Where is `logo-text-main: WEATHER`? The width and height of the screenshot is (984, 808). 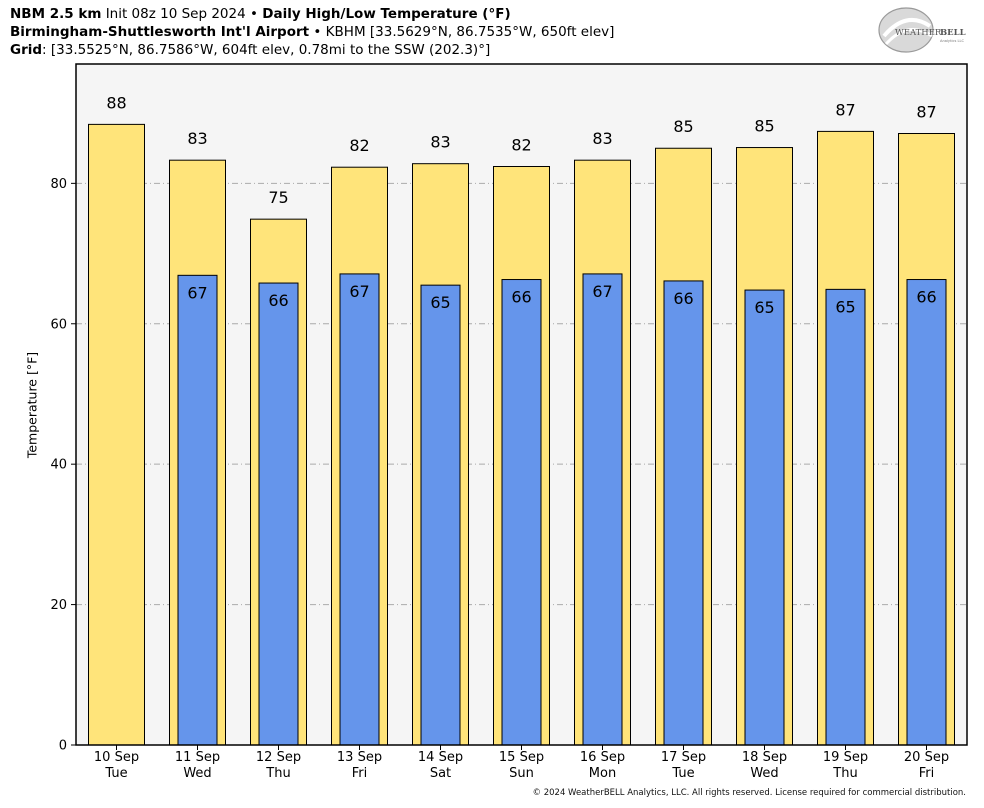 logo-text-main: WEATHER is located at coordinates (918, 33).